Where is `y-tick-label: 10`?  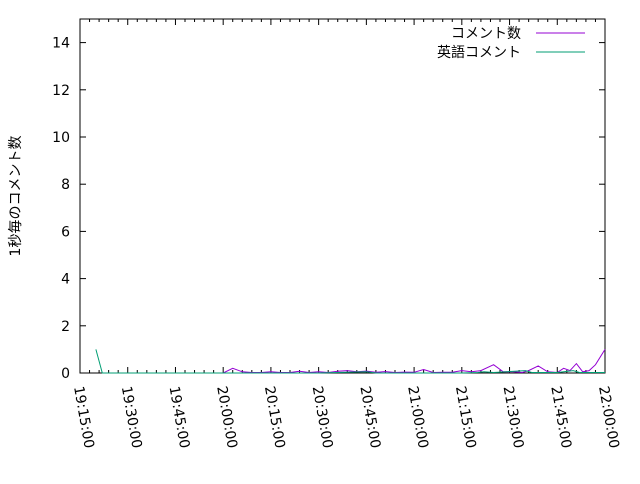 y-tick-label: 10 is located at coordinates (61, 138).